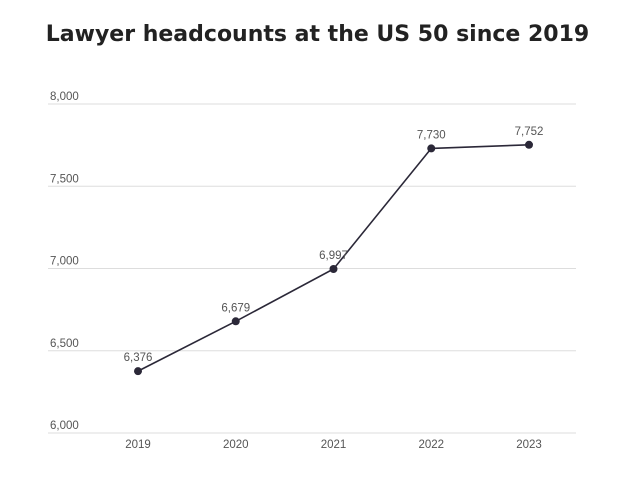 The height and width of the screenshot is (487, 635). I want to click on data-label: 7,730, so click(431, 135).